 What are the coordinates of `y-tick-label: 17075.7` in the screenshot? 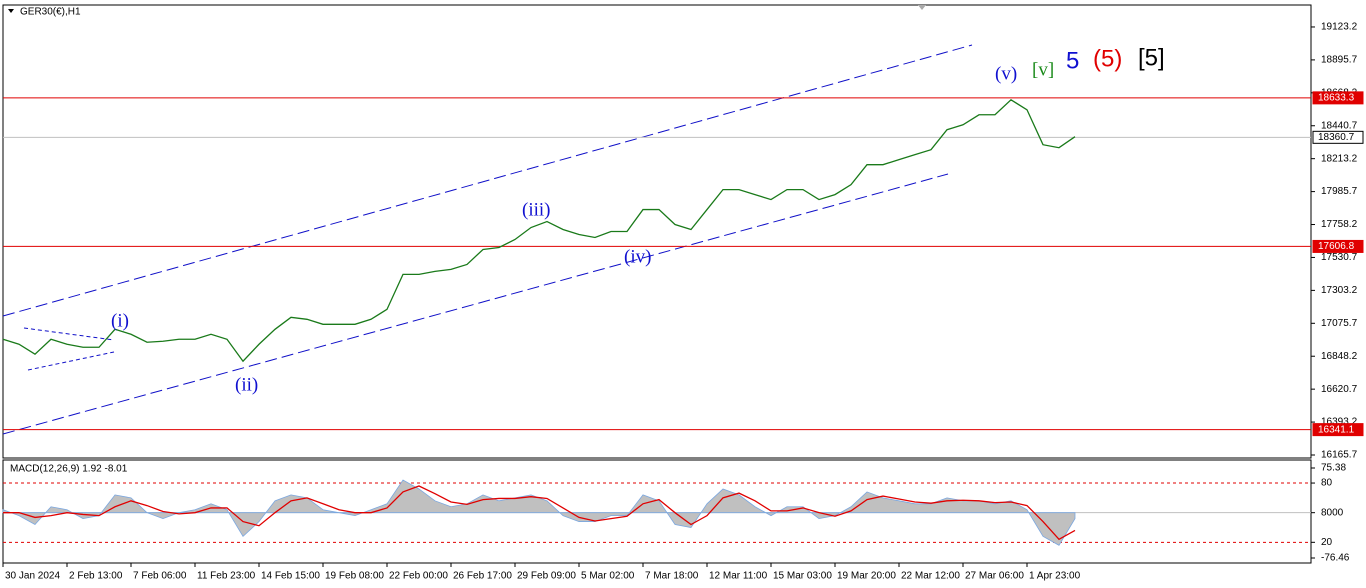 It's located at (1339, 323).